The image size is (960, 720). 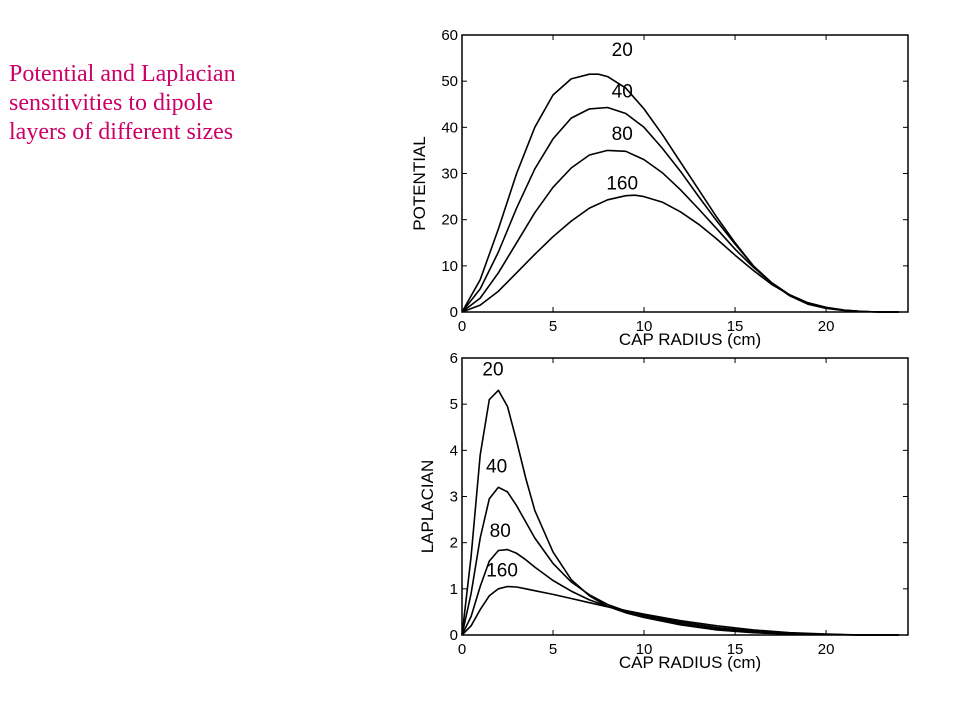 I want to click on laplacian-x-tick-label: 10, so click(x=644, y=649).